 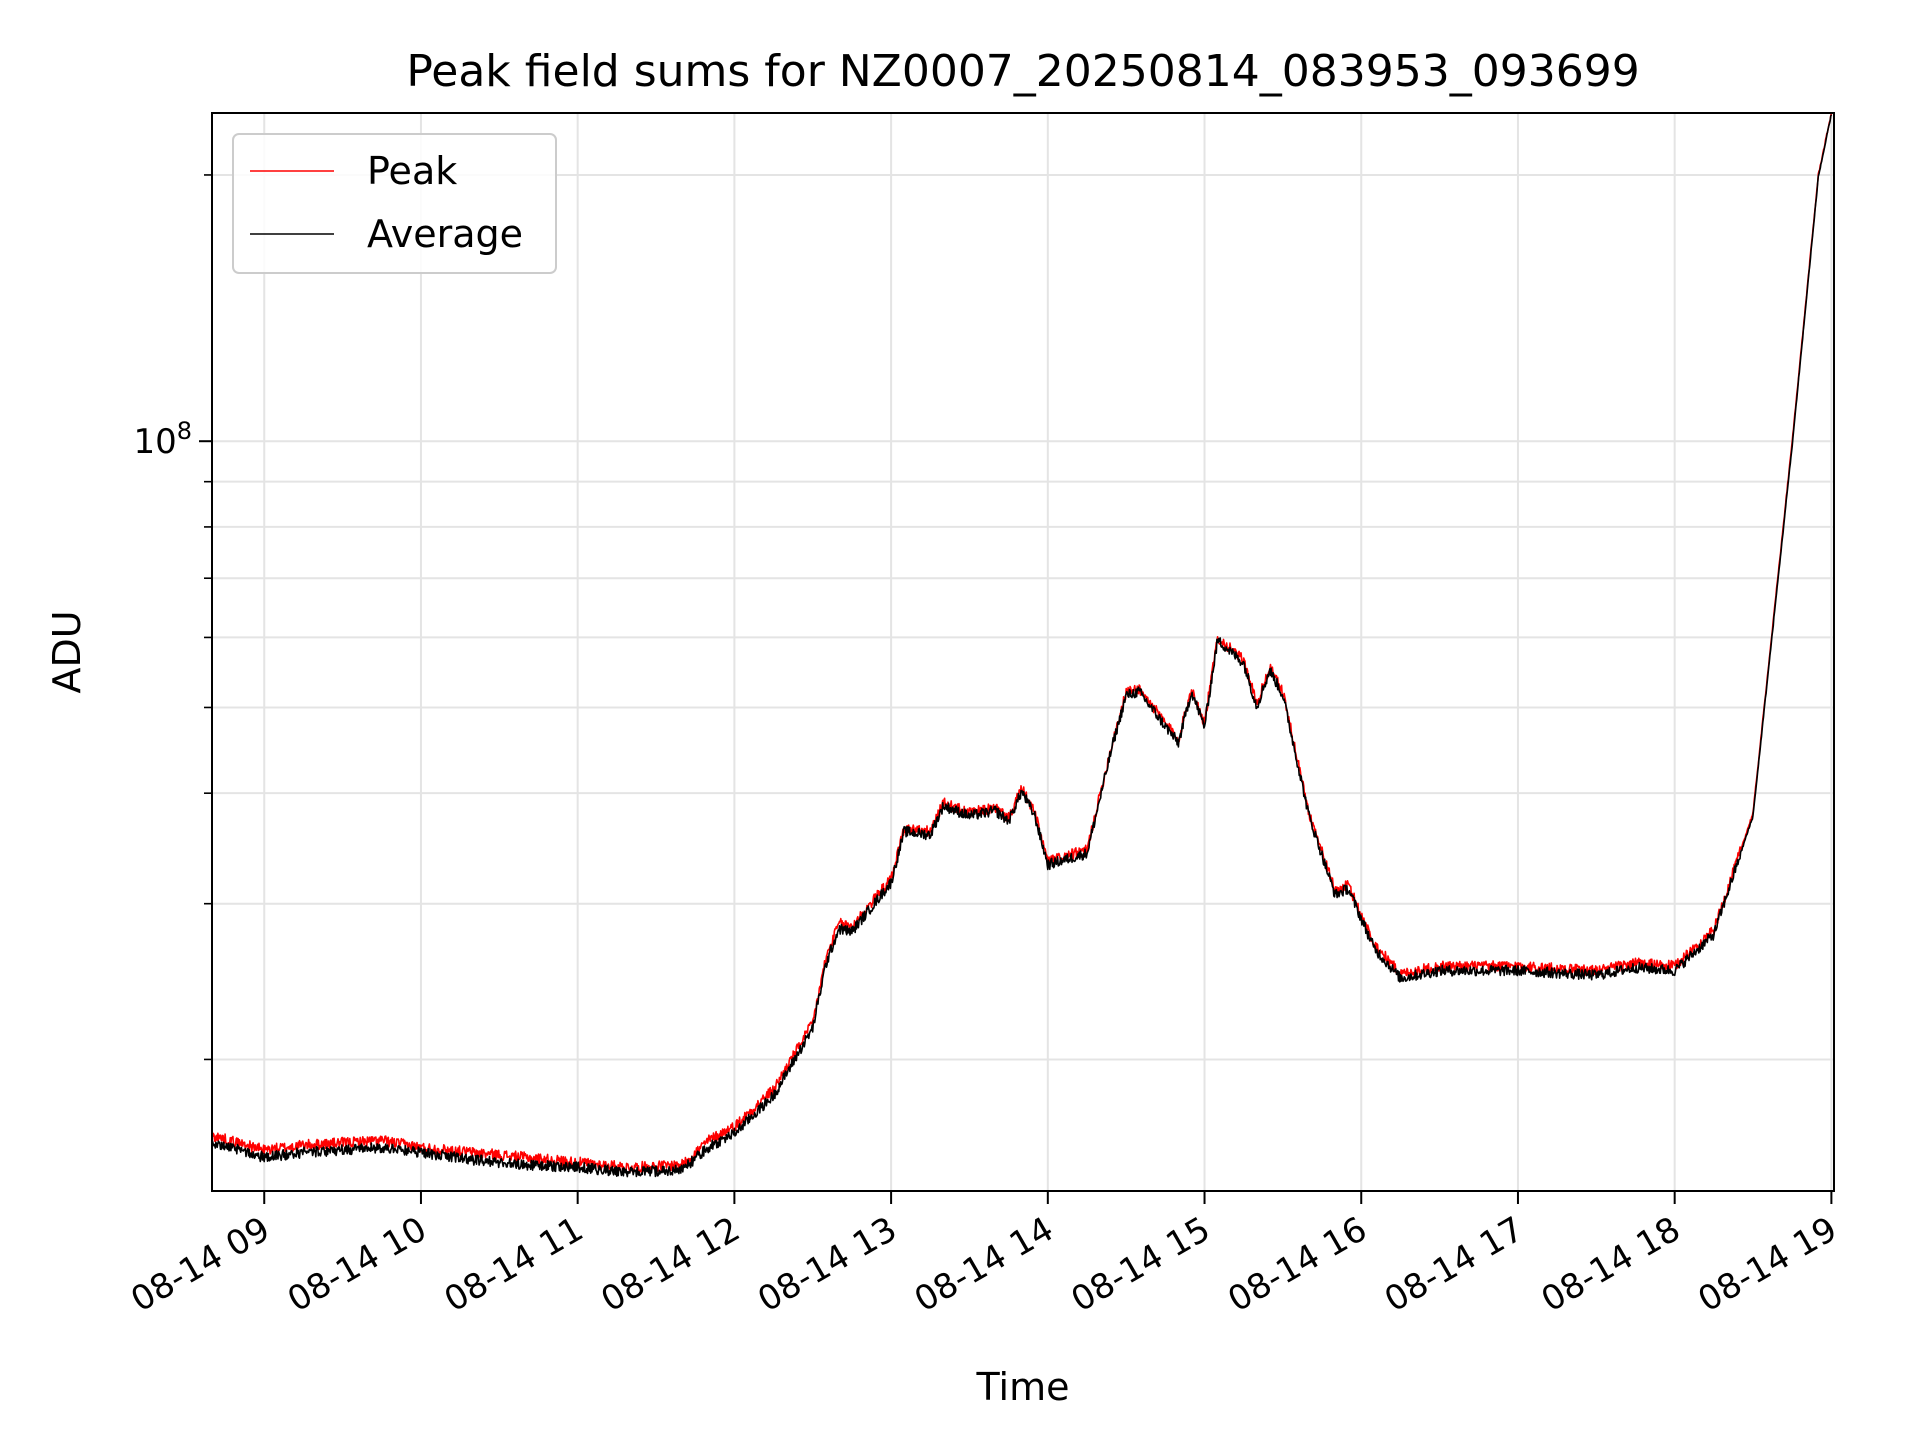 What do you see at coordinates (67, 651) in the screenshot?
I see `y-axis-label: ADU` at bounding box center [67, 651].